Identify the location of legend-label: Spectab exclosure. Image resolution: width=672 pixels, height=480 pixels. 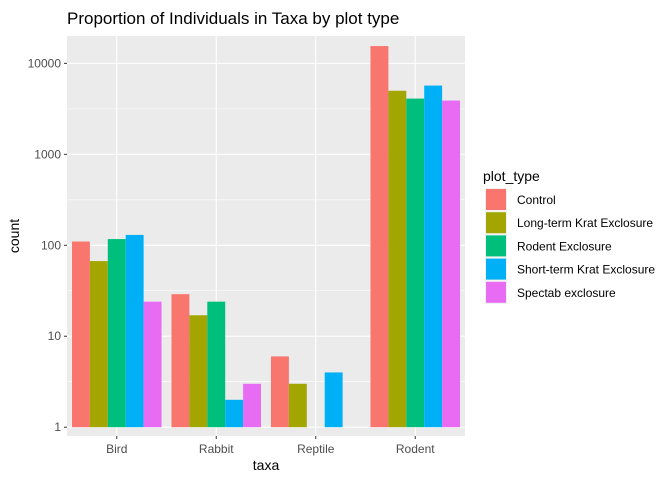
(566, 293).